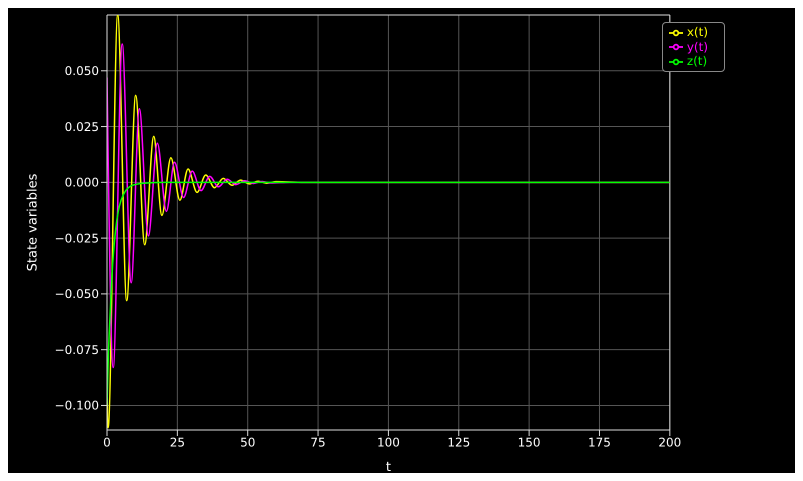  What do you see at coordinates (458, 443) in the screenshot?
I see `x-tick-label: 125` at bounding box center [458, 443].